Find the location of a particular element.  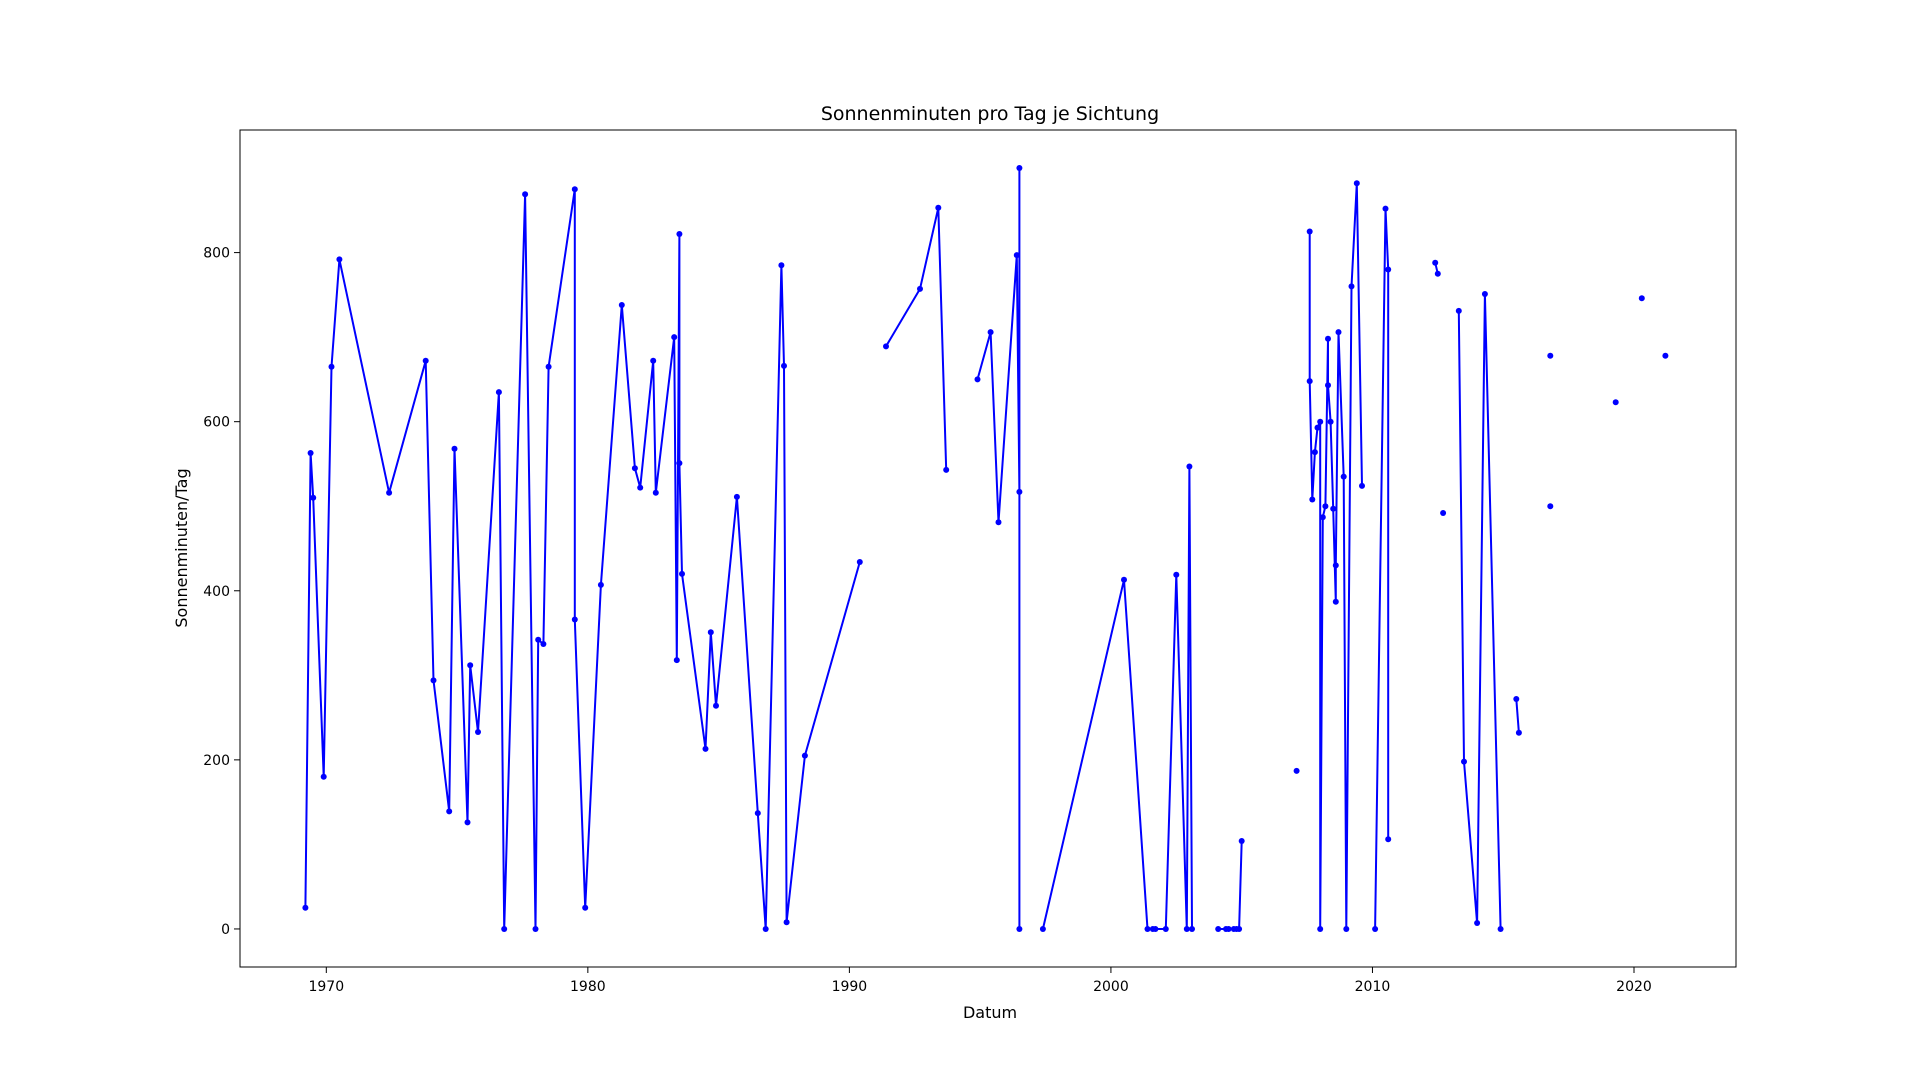

x-axis: 1970 1980 1990 2000 2010 2020 is located at coordinates (980, 981).